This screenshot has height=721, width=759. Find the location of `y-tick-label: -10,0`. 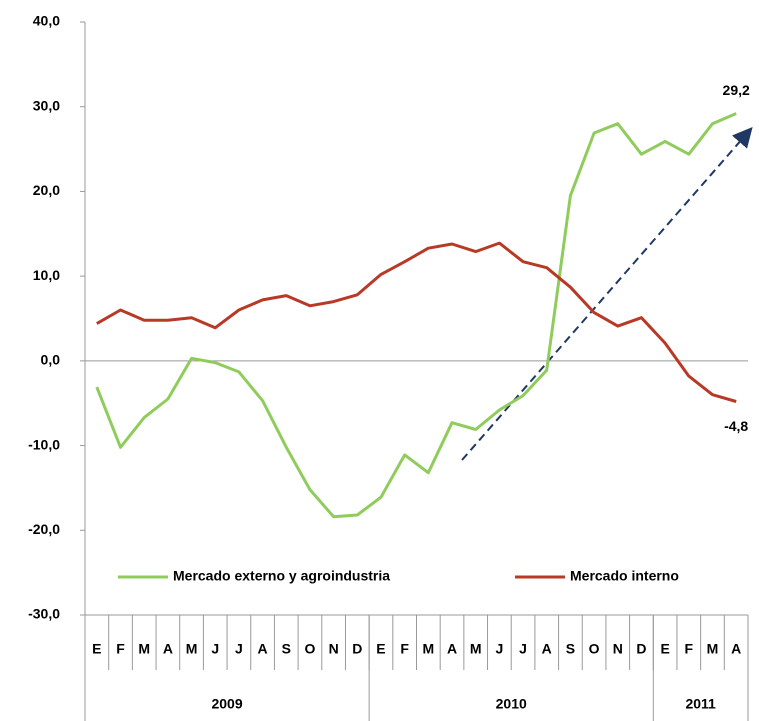

y-tick-label: -10,0 is located at coordinates (44, 444).